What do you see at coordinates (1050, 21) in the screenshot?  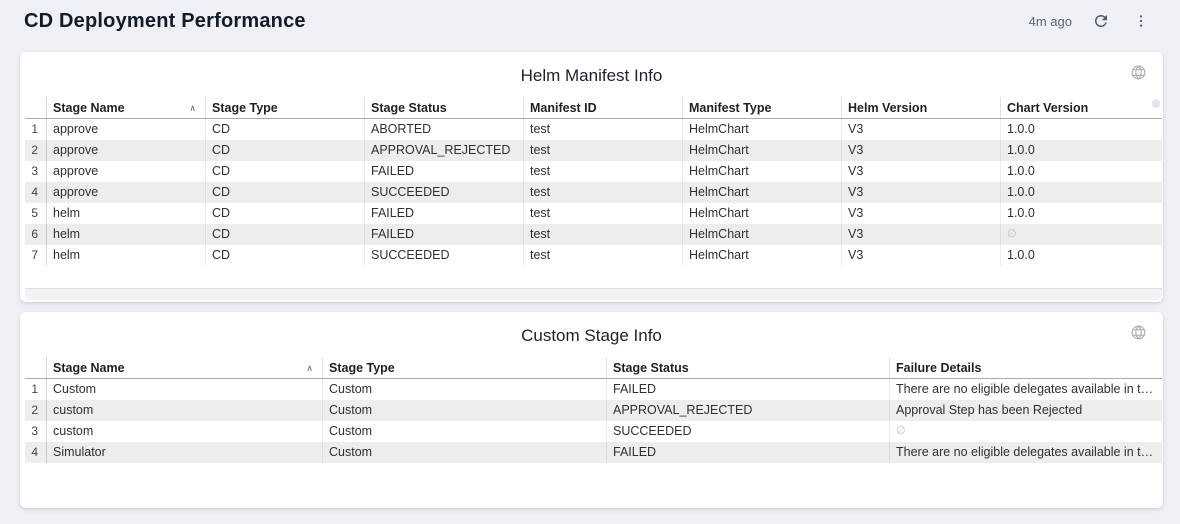 I see `last-refreshed-label: 4m ago` at bounding box center [1050, 21].